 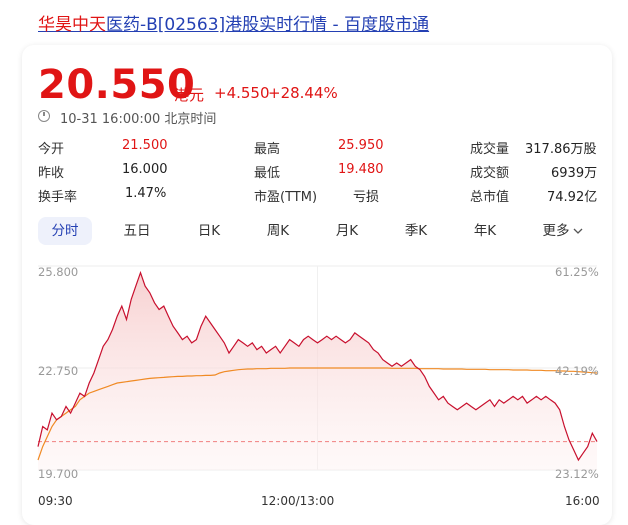 What do you see at coordinates (267, 149) in the screenshot?
I see `high-label: 最高` at bounding box center [267, 149].